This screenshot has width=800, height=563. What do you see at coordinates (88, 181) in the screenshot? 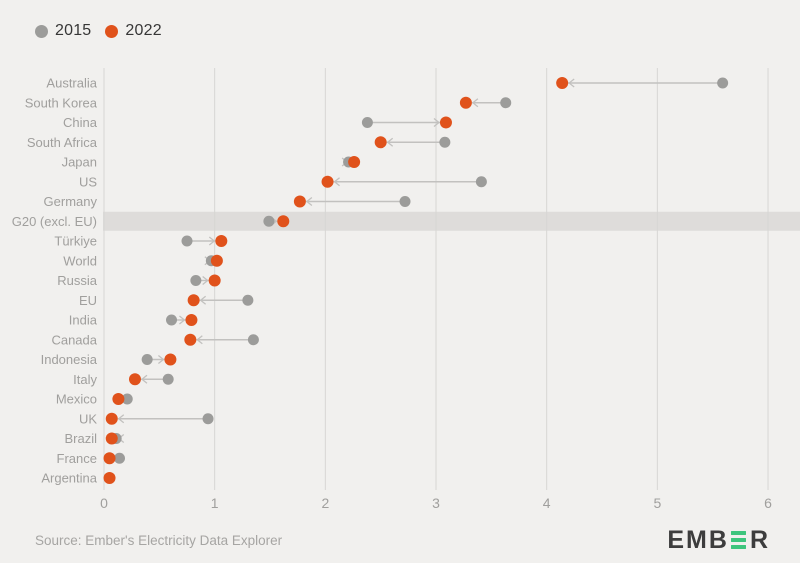
I see `row-label: US` at bounding box center [88, 181].